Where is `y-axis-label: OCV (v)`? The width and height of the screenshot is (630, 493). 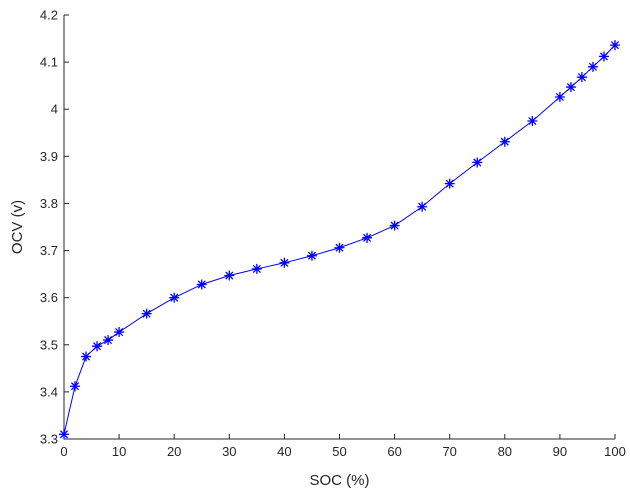
y-axis-label: OCV (v) is located at coordinates (17, 227).